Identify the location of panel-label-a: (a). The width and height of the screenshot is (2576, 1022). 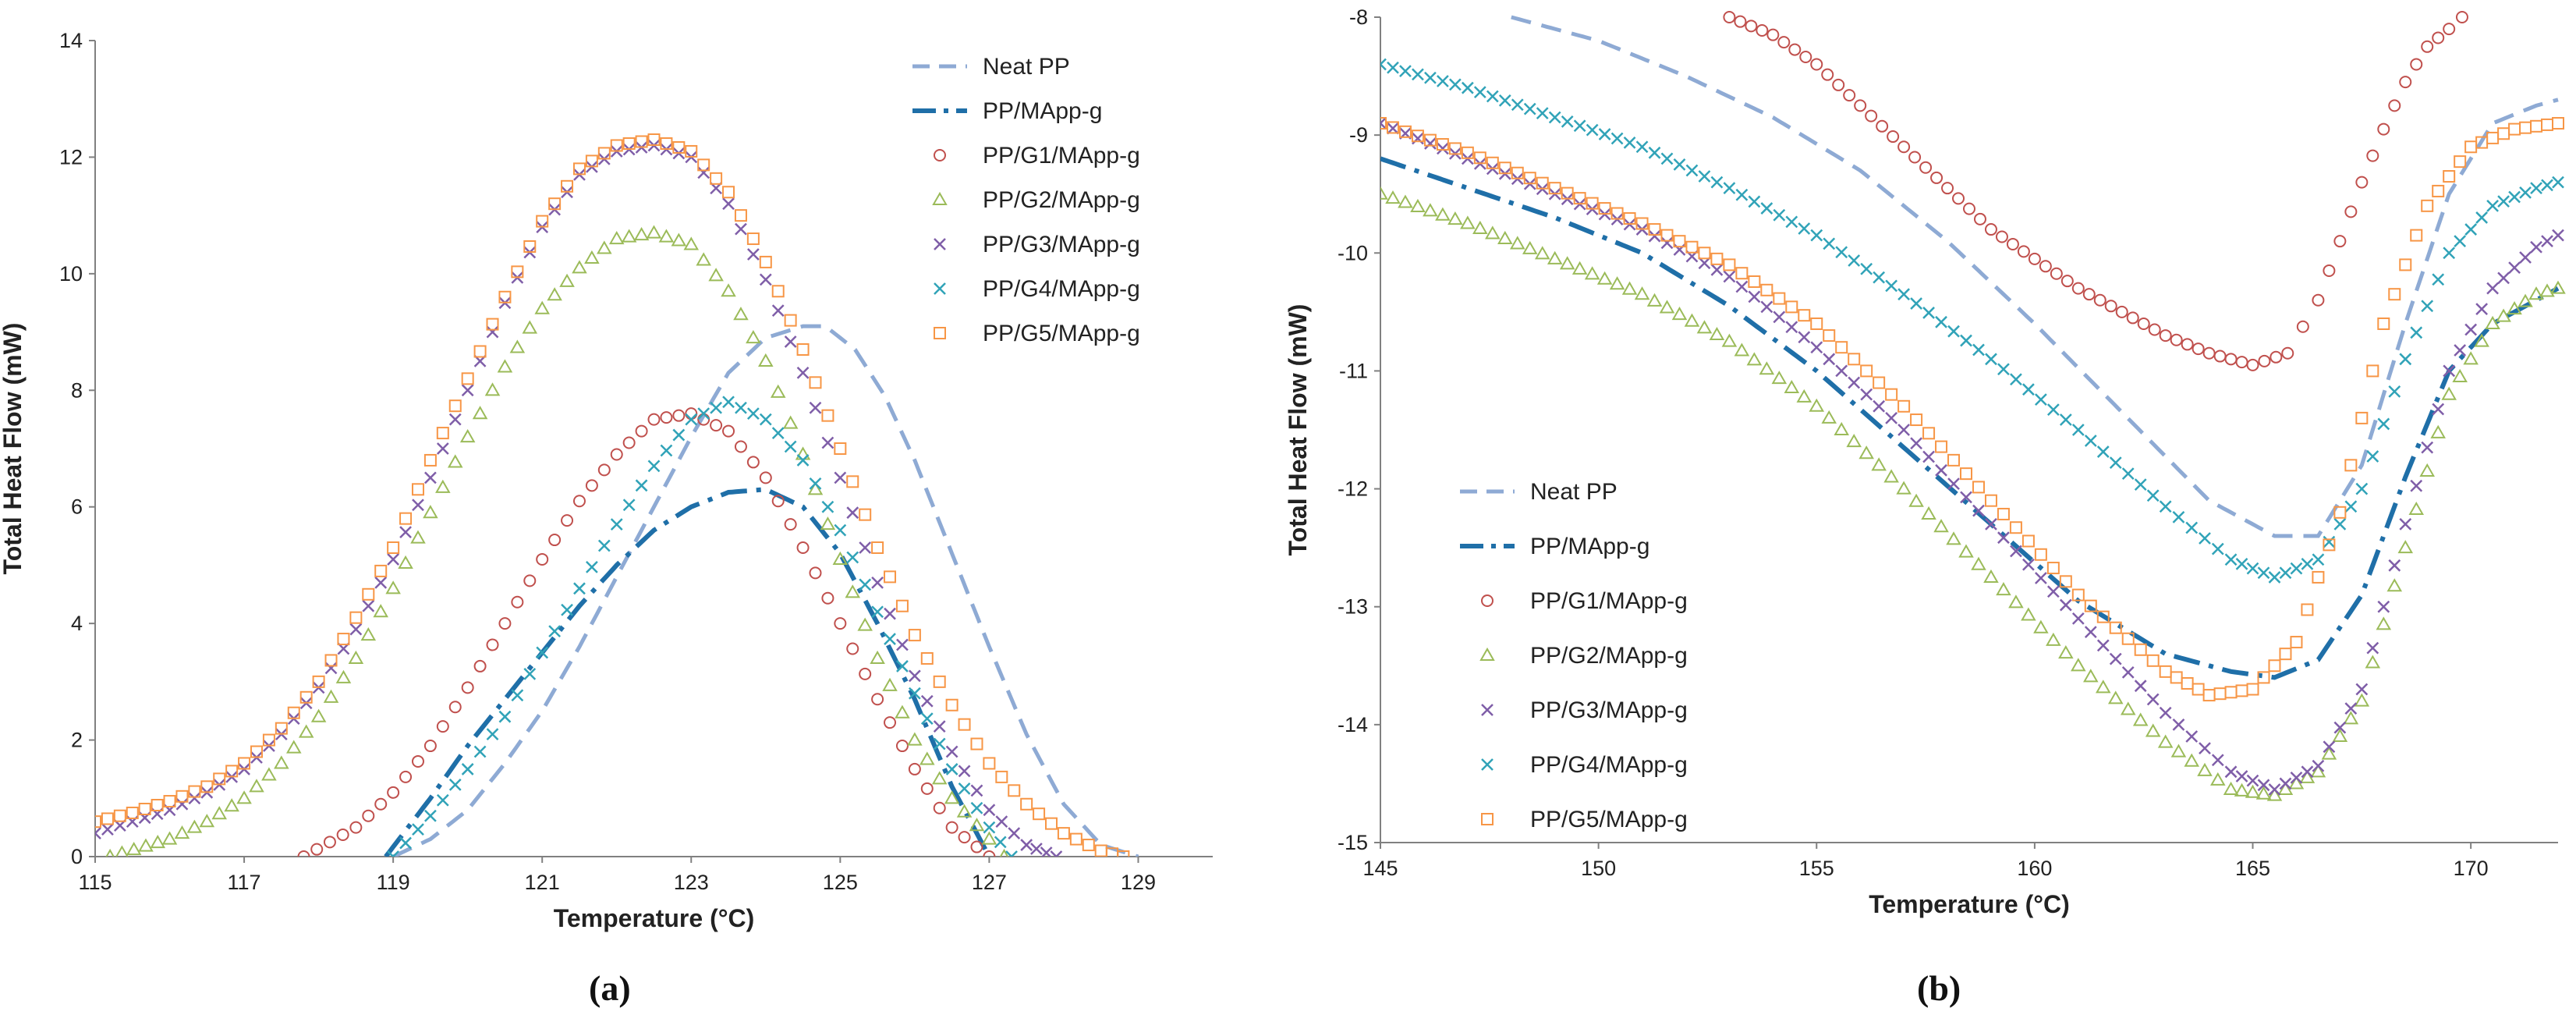
(610, 988).